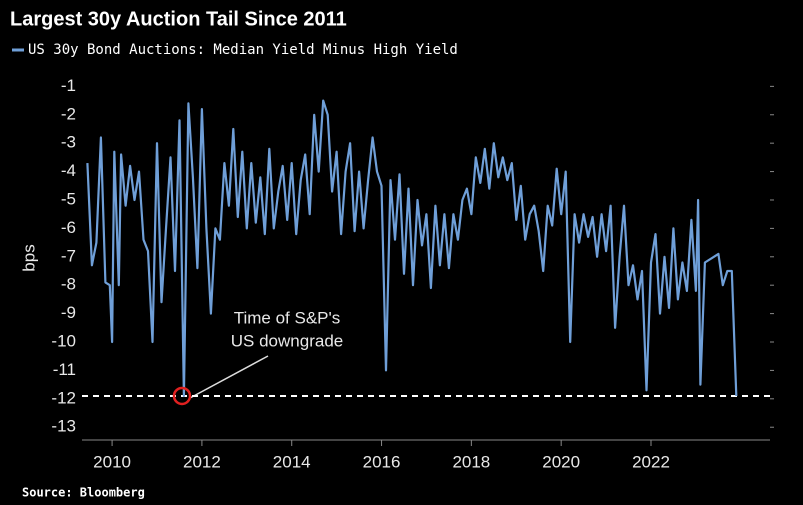 Image resolution: width=803 pixels, height=505 pixels. I want to click on y-tick-label: -4, so click(68, 170).